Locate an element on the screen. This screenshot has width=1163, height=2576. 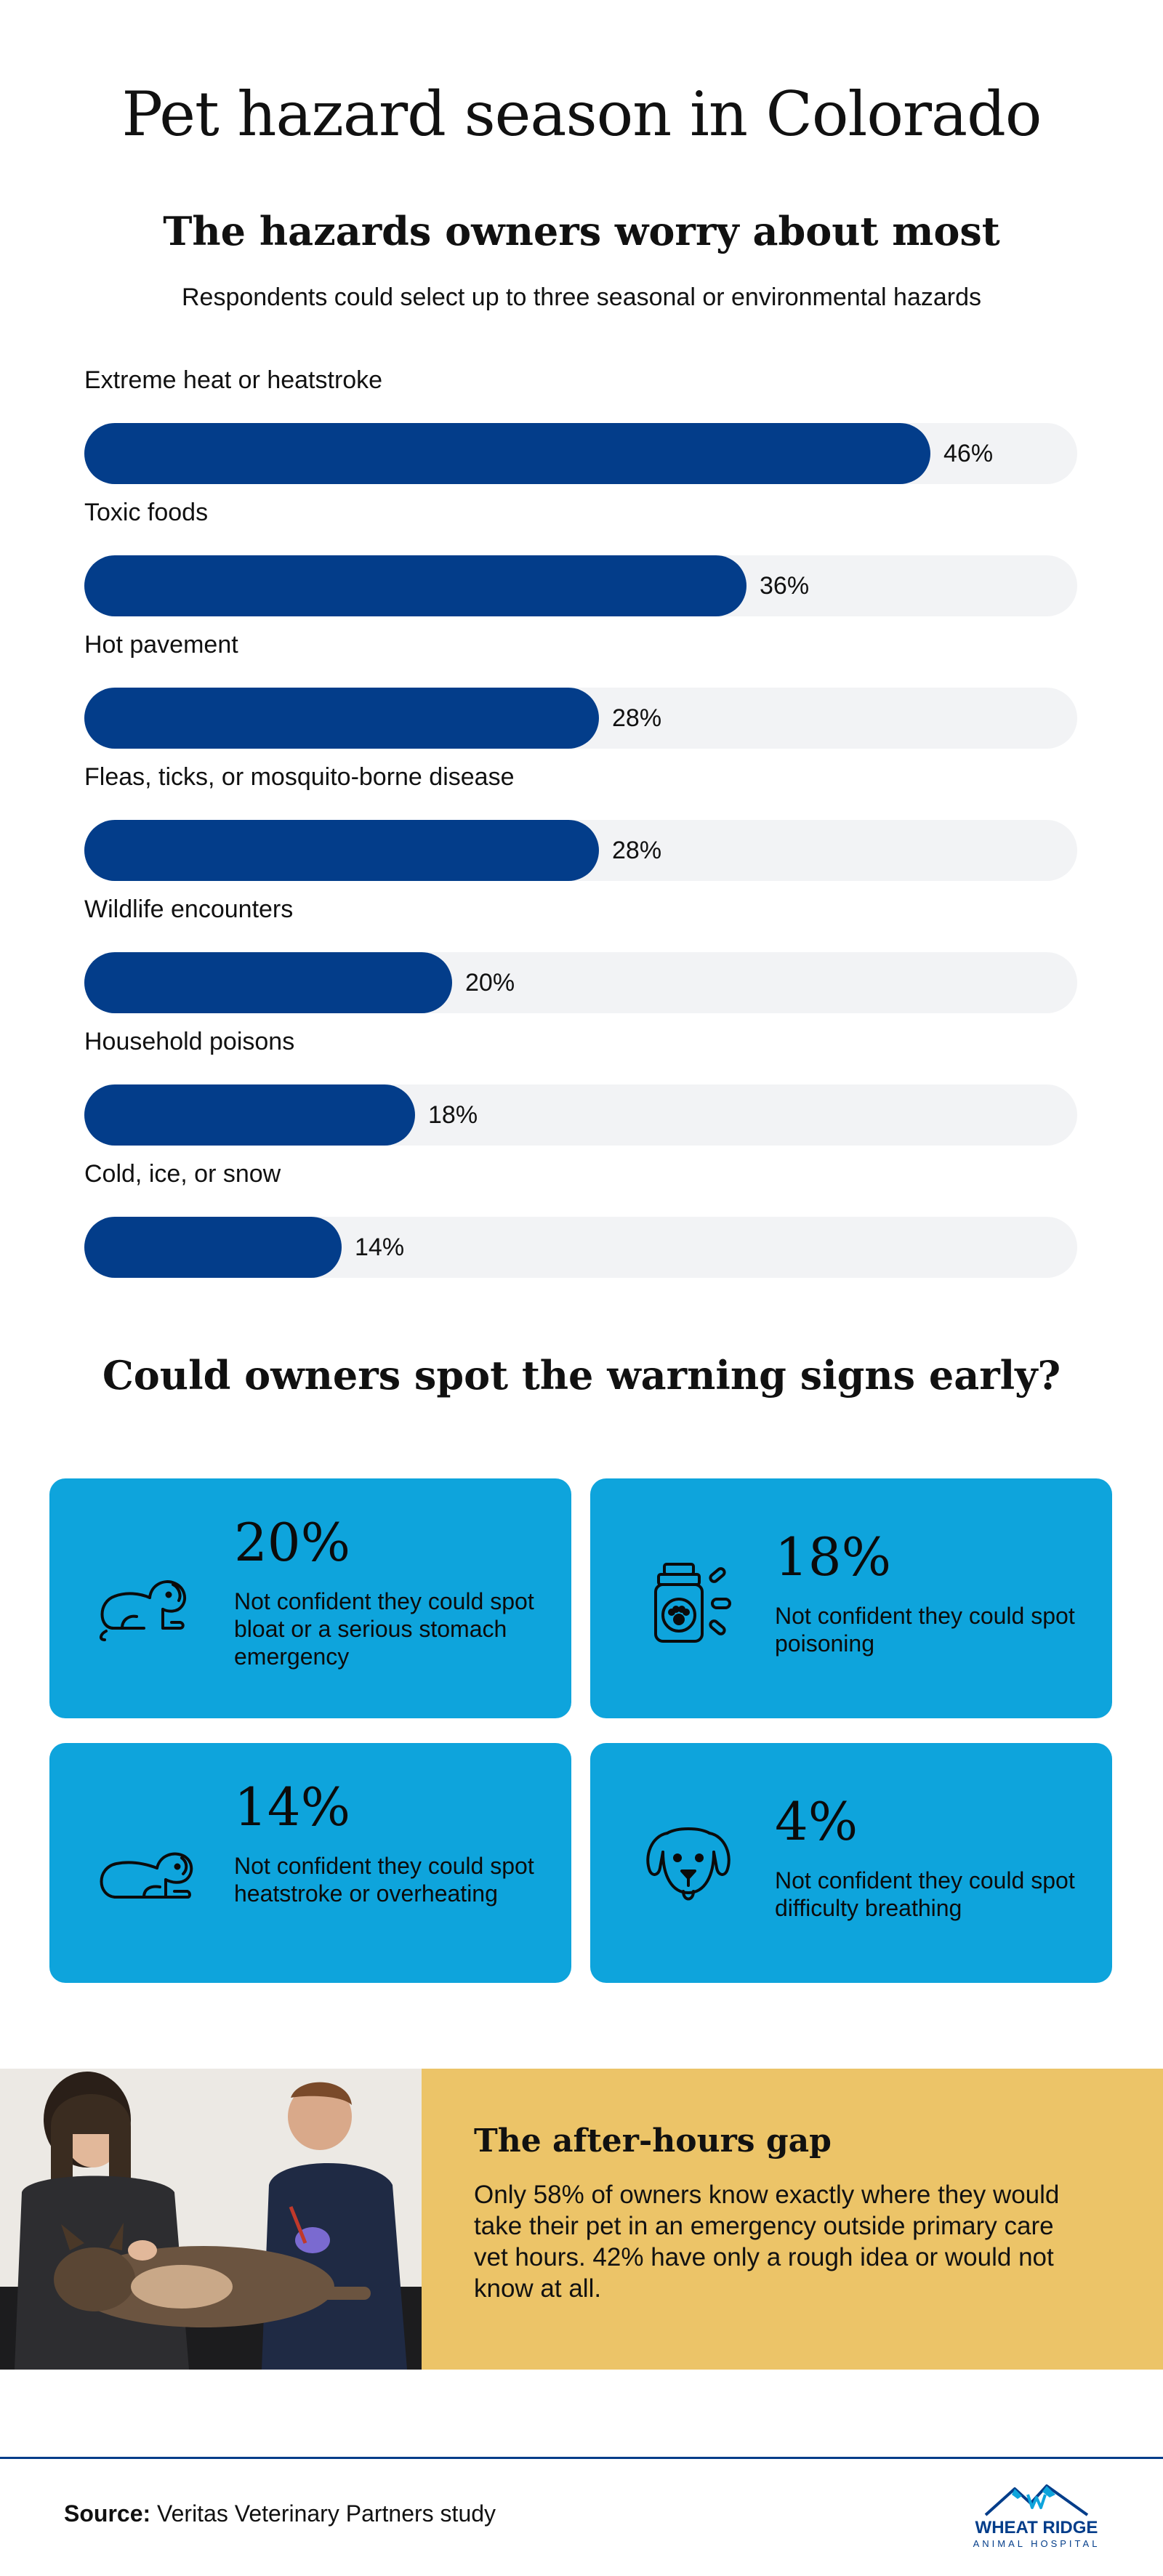
bar-track: 36% is located at coordinates (580, 585).